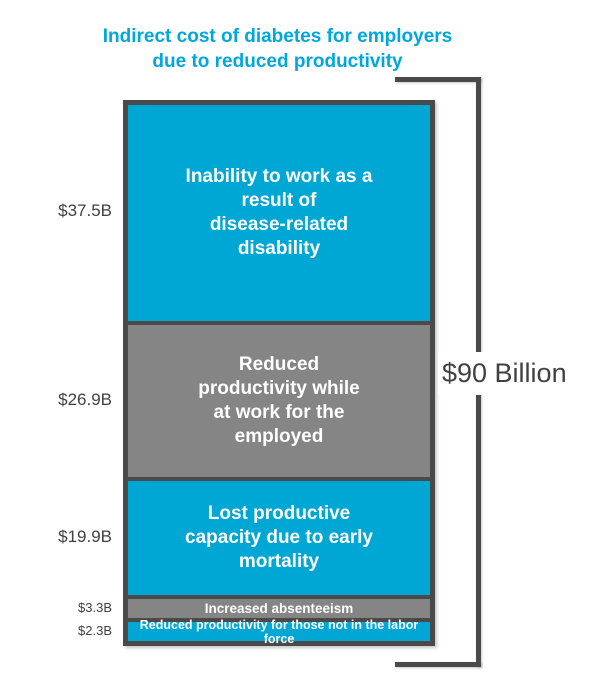  I want to click on segment-text-line: at work for the, so click(279, 412).